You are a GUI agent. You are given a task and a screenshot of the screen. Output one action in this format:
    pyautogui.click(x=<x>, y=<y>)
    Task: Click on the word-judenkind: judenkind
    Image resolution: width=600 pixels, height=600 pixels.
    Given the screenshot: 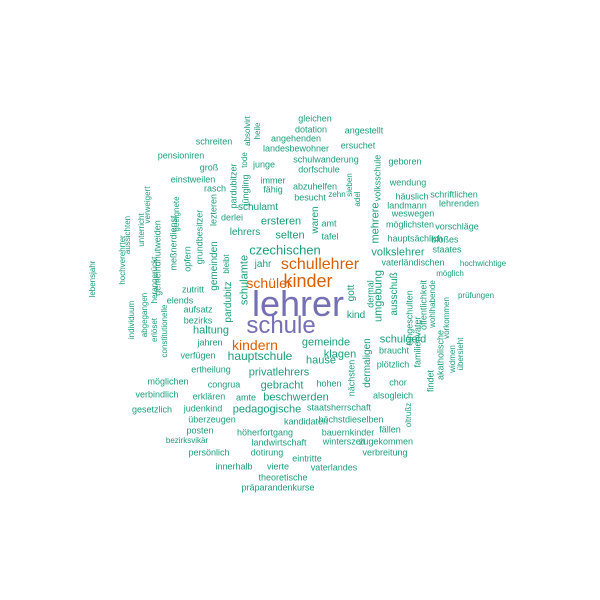 What is the action you would take?
    pyautogui.click(x=203, y=408)
    